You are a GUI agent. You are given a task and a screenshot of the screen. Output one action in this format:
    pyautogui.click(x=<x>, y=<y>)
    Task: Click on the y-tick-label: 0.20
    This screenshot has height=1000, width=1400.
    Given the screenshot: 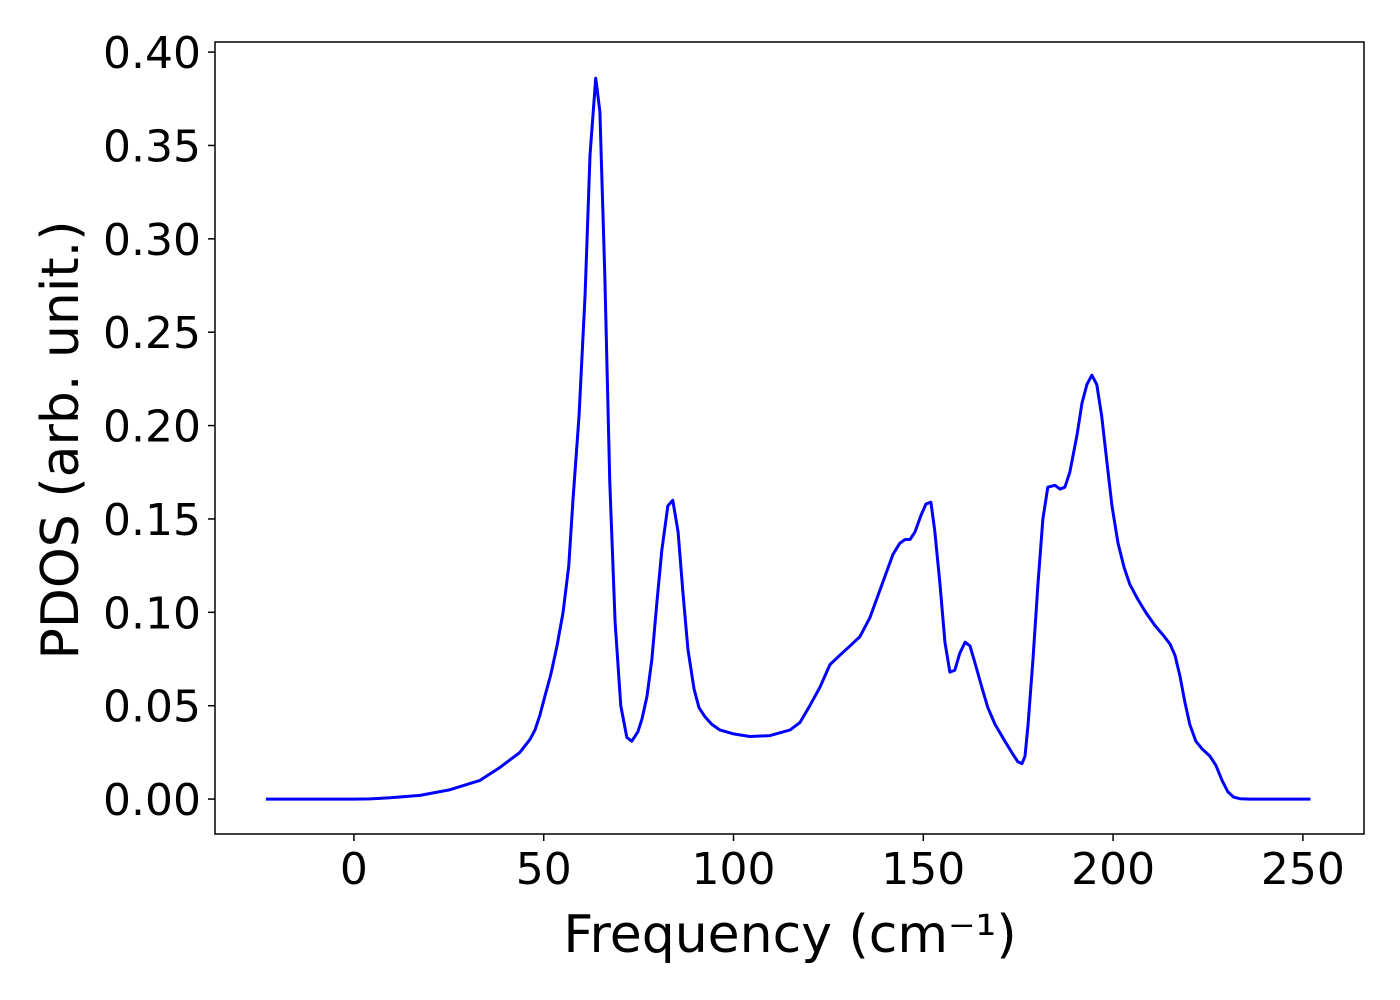 What is the action you would take?
    pyautogui.click(x=152, y=427)
    